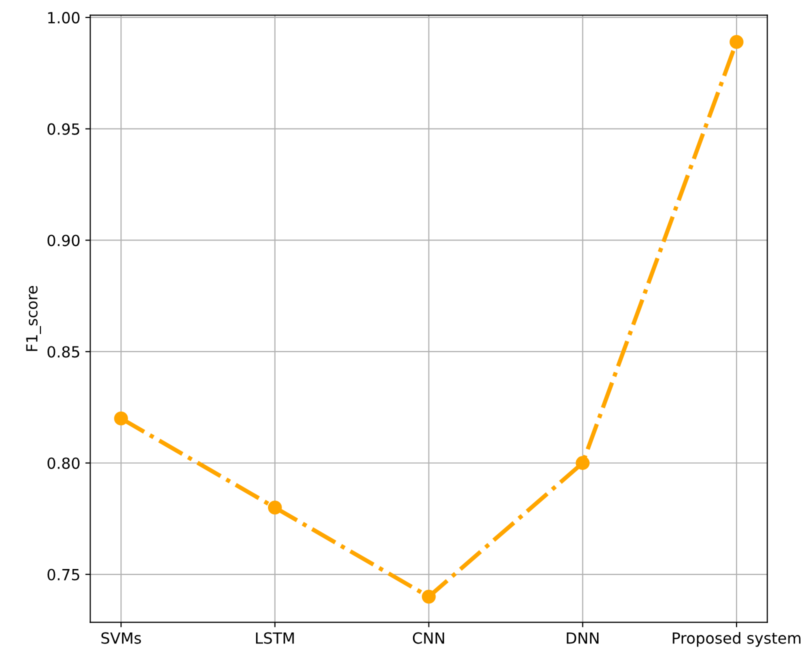 This screenshot has width=806, height=662. Describe the element at coordinates (64, 129) in the screenshot. I see `y-tick-label: 0.95` at that location.